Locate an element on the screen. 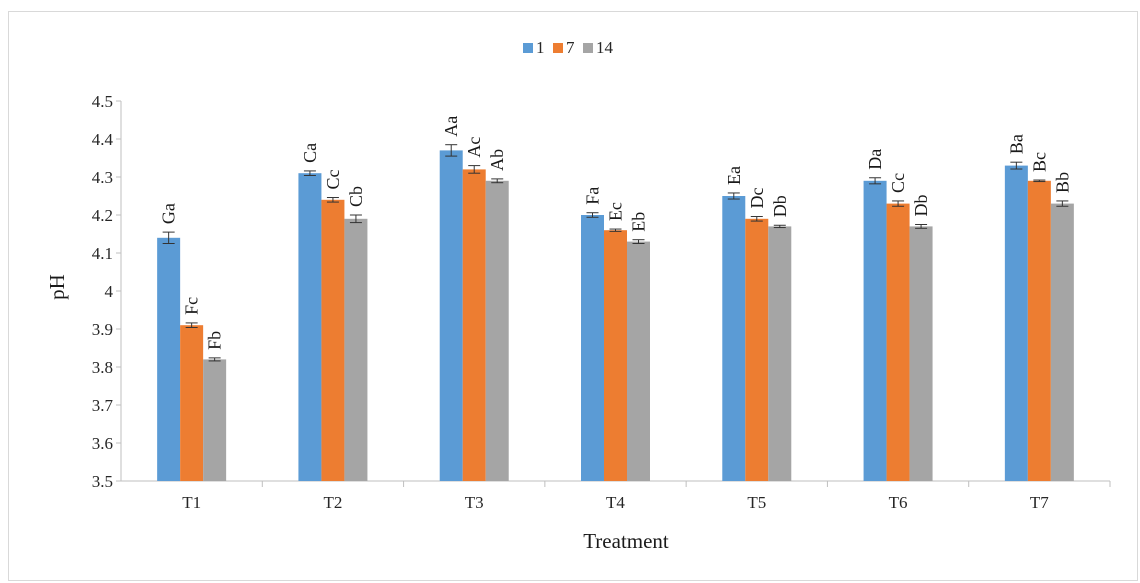  y-axis: 3.5 3.6 3.7 3.8 3.9 4 4.1 4.2 4.3 4.4 4.5 is located at coordinates (107, 291).